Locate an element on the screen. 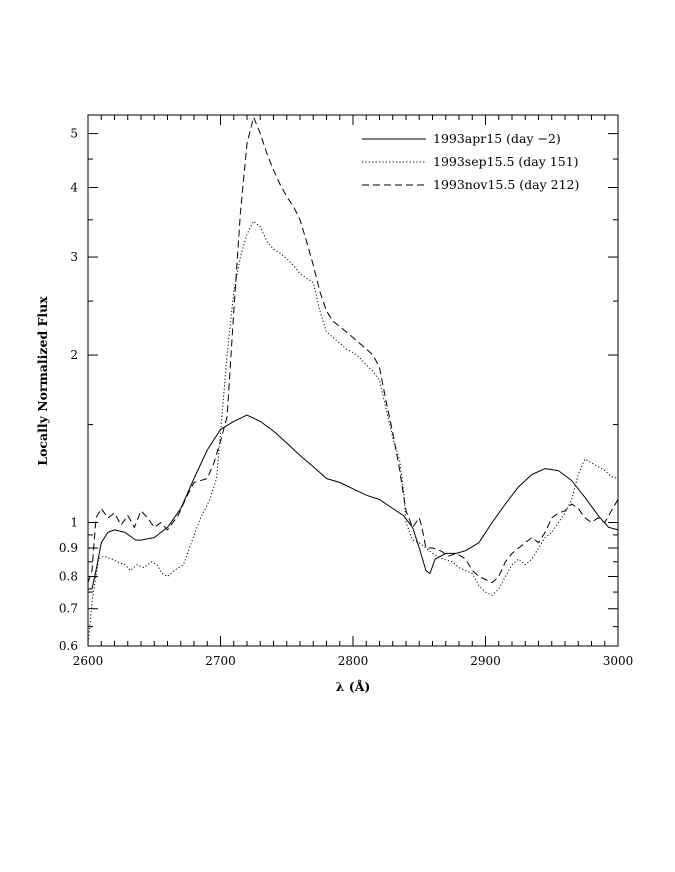 The image size is (675, 872). y-tick-label: 1 is located at coordinates (74, 523).